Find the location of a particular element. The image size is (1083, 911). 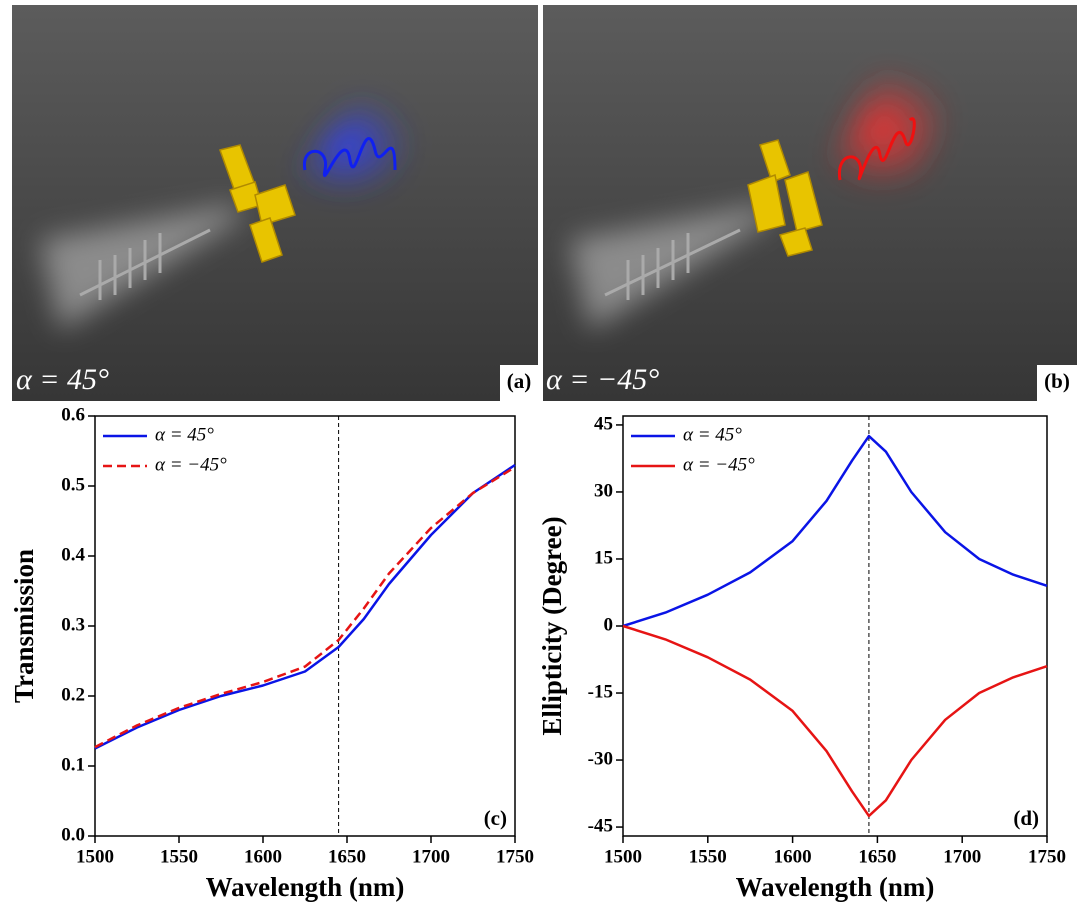

panel-label: (b) is located at coordinates (1057, 381).